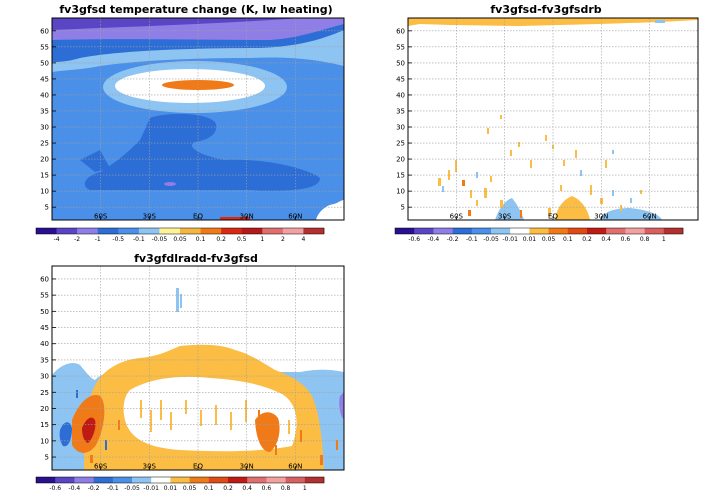  Describe the element at coordinates (400, 95) in the screenshot. I see `p2-ytick-label: 40` at that location.